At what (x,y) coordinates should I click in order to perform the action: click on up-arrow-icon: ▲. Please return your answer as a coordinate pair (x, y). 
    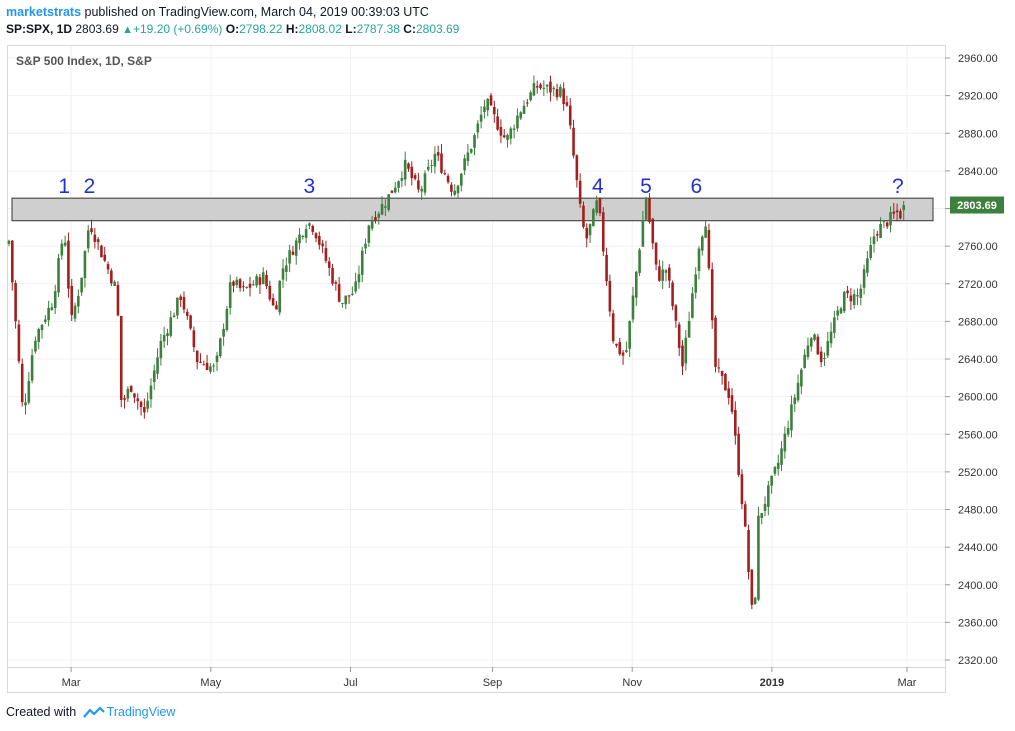
    Looking at the image, I should click on (127, 30).